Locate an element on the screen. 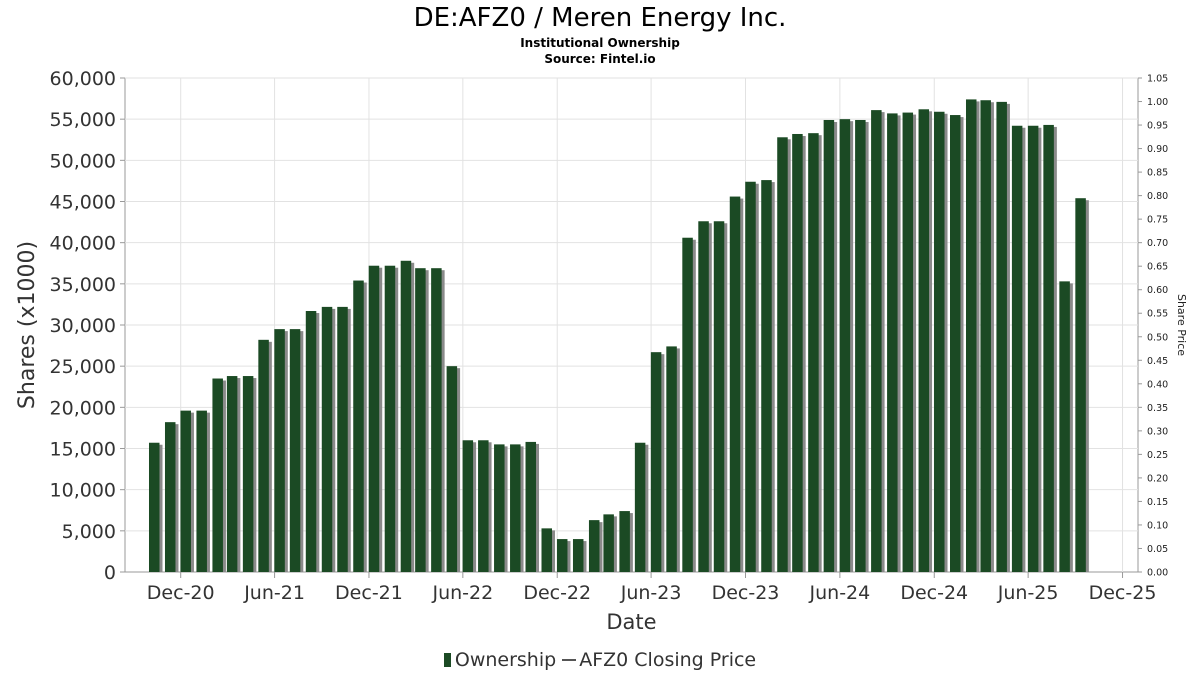 This screenshot has height=675, width=1200. y-tick-label: 55,000 is located at coordinates (83, 120).